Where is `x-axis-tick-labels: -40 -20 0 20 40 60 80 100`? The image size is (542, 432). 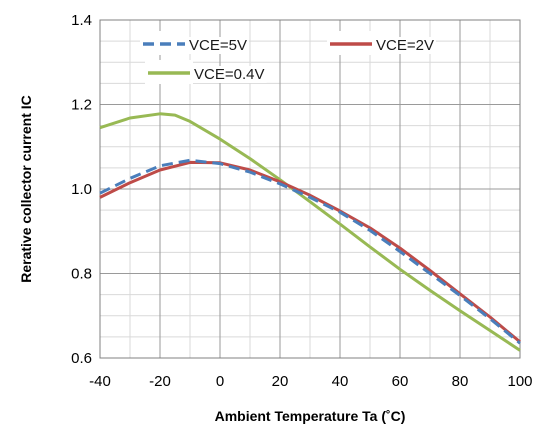 x-axis-tick-labels: -40 -20 0 20 40 60 80 100 is located at coordinates (310, 381).